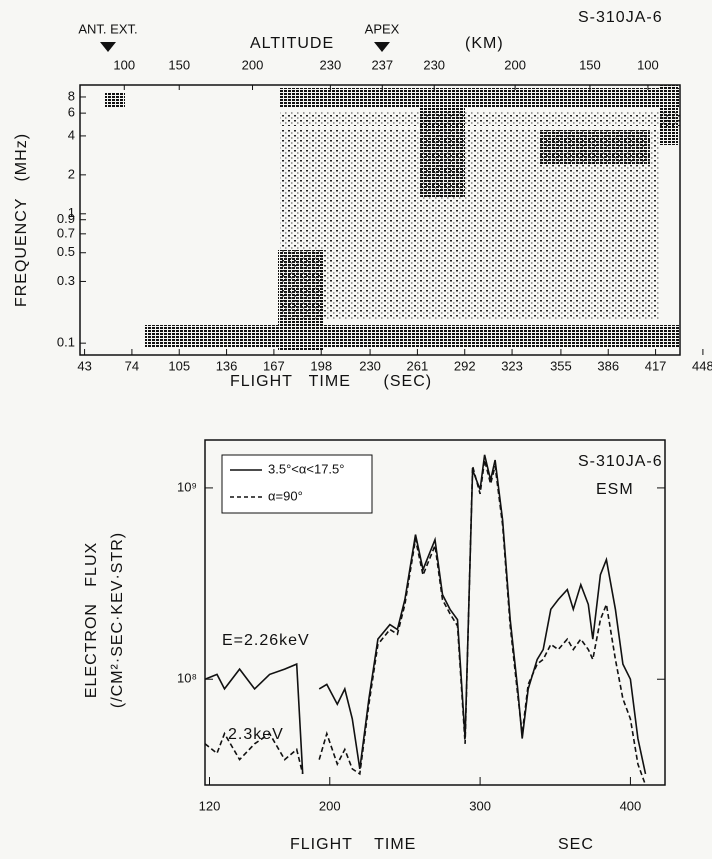 This screenshot has height=859, width=712. I want to click on annotation: ANT. EXT., so click(107, 28).